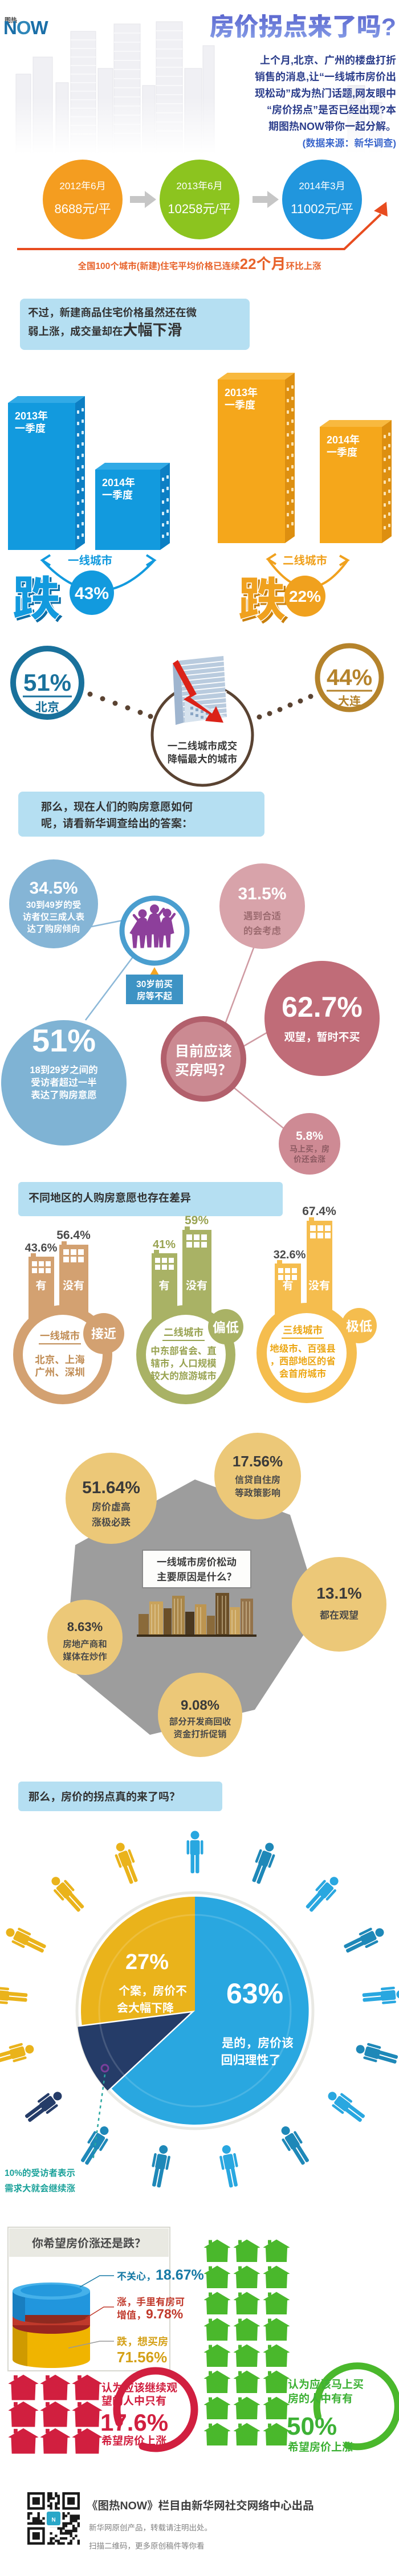 This screenshot has width=399, height=2576. I want to click on svg-text: ，西部地区的省, so click(303, 1361).